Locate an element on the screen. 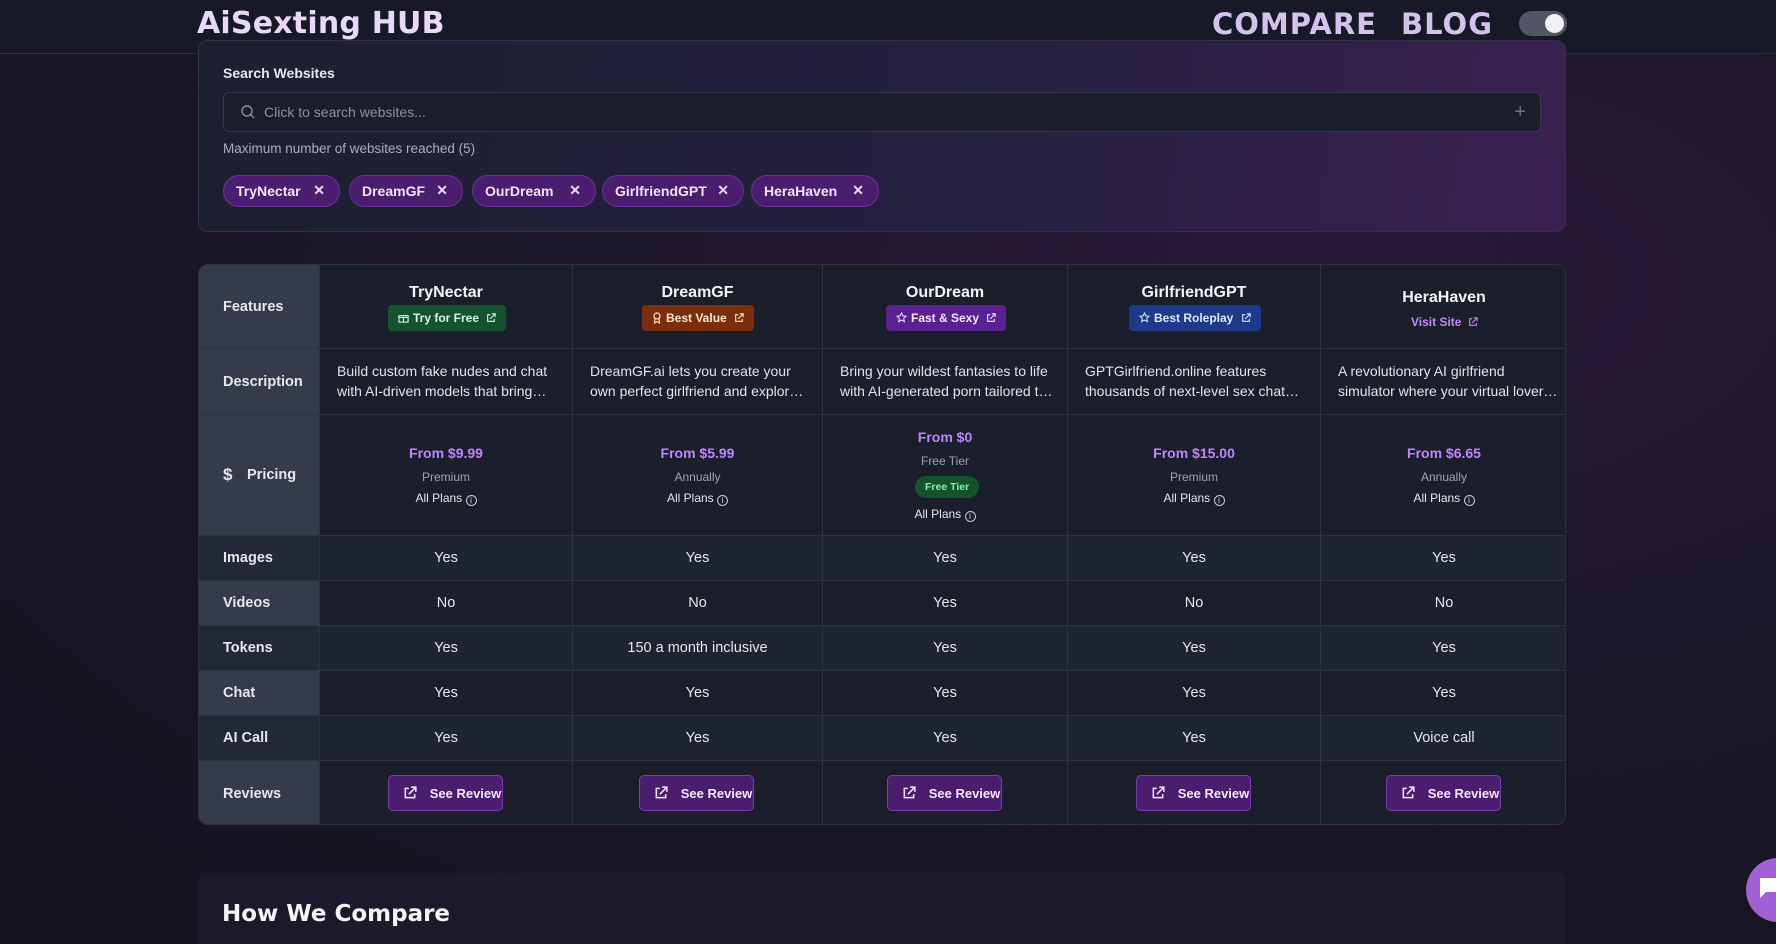 The width and height of the screenshot is (1776, 944). table-cell: See Review is located at coordinates (698, 792).